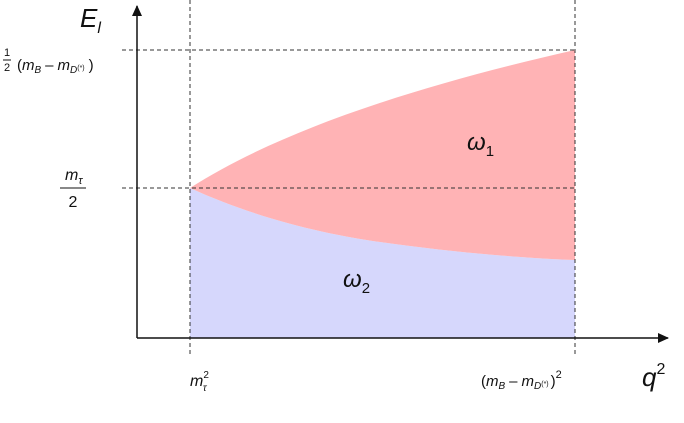 The image size is (684, 423). Describe the element at coordinates (521, 380) in the screenshot. I see `x-tick-right-label: (mB – mD(*))2` at that location.